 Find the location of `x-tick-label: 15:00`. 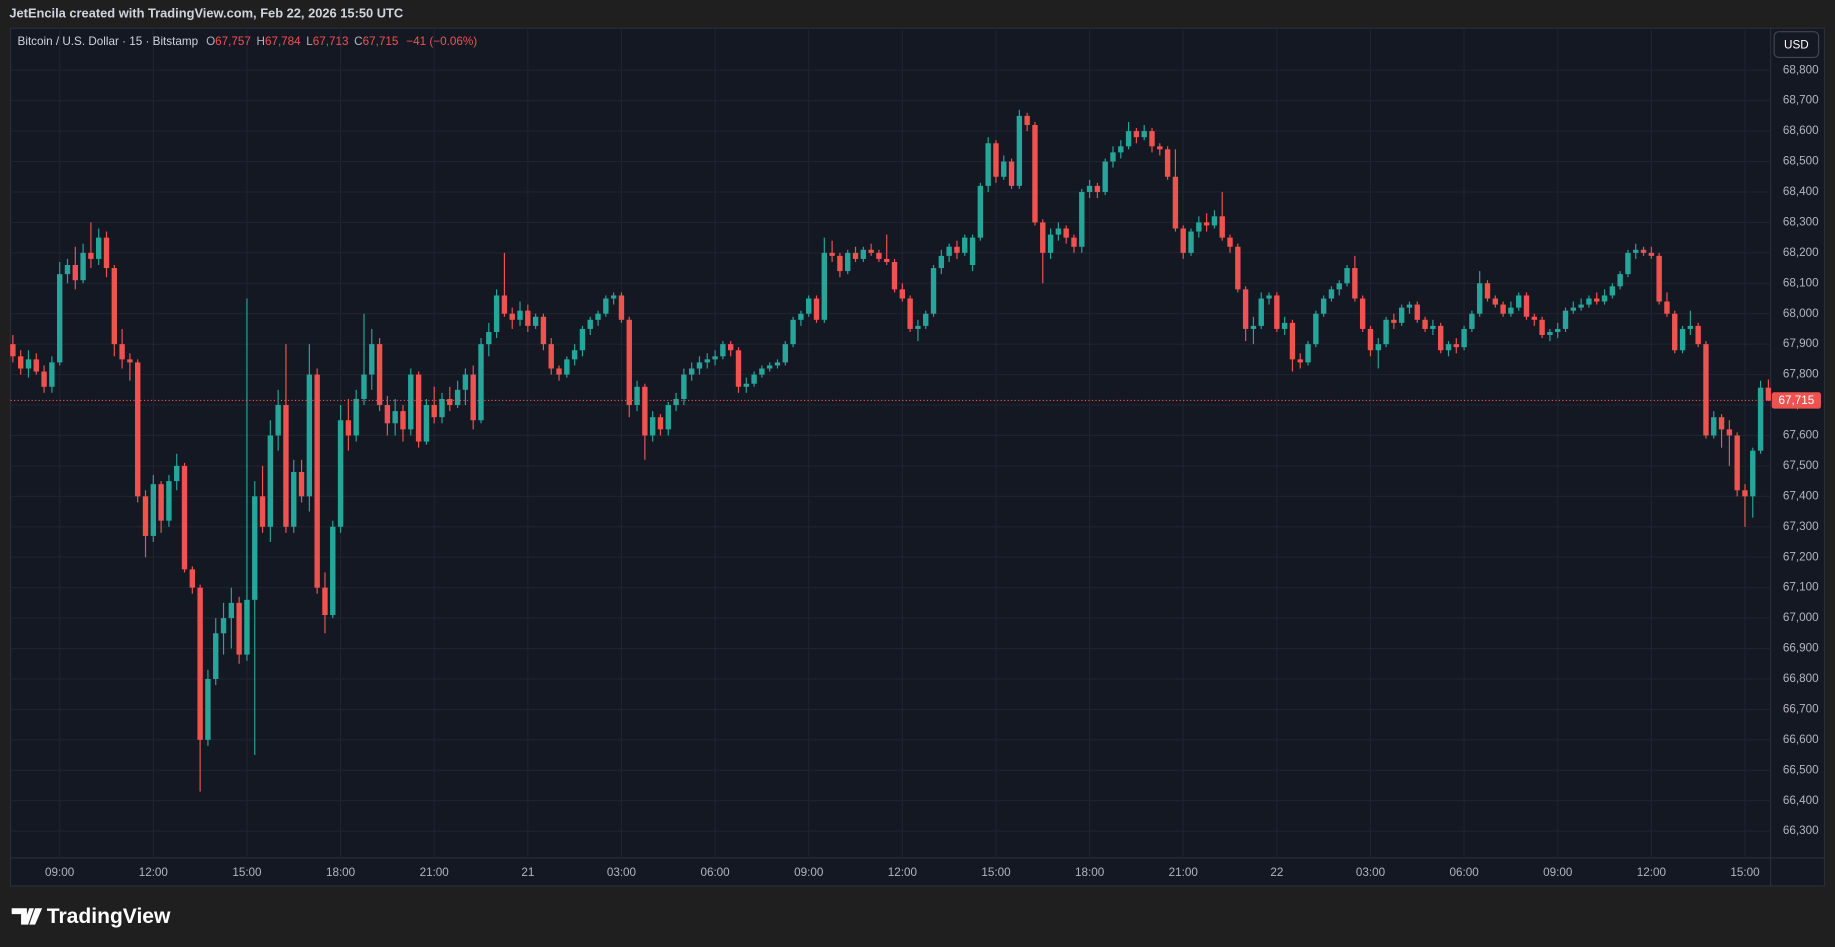

x-tick-label: 15:00 is located at coordinates (1745, 872).